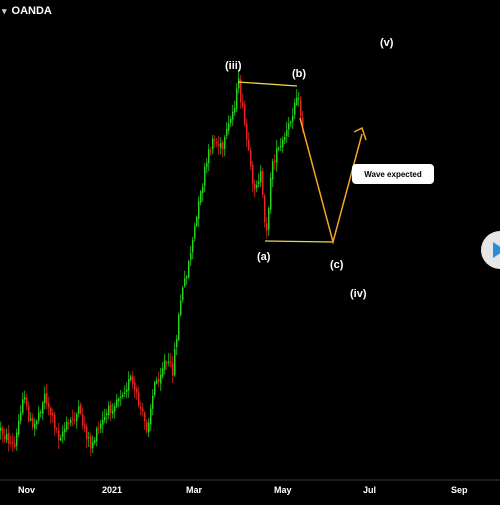 This screenshot has height=505, width=500. What do you see at coordinates (283, 490) in the screenshot?
I see `x-tick-may: May` at bounding box center [283, 490].